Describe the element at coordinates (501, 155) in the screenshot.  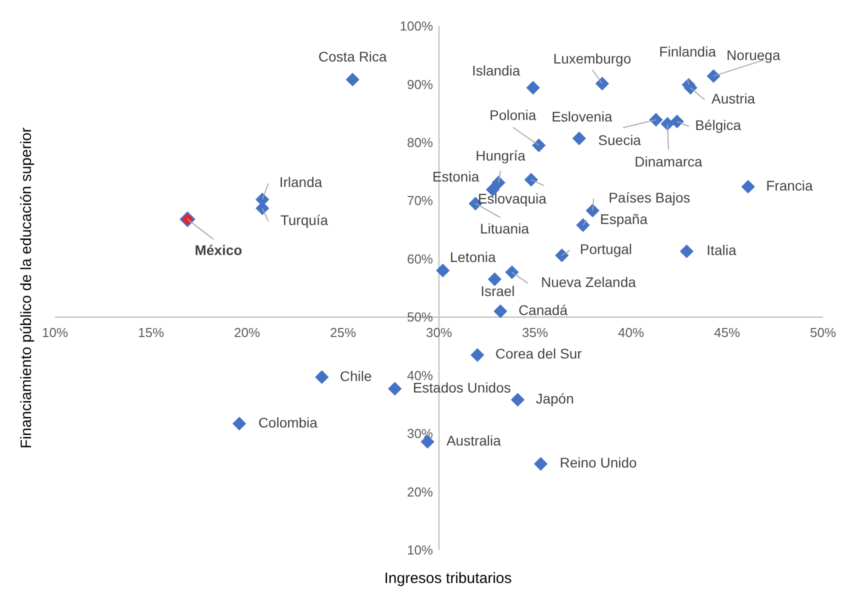
I see `annotation: Hungría` at that location.